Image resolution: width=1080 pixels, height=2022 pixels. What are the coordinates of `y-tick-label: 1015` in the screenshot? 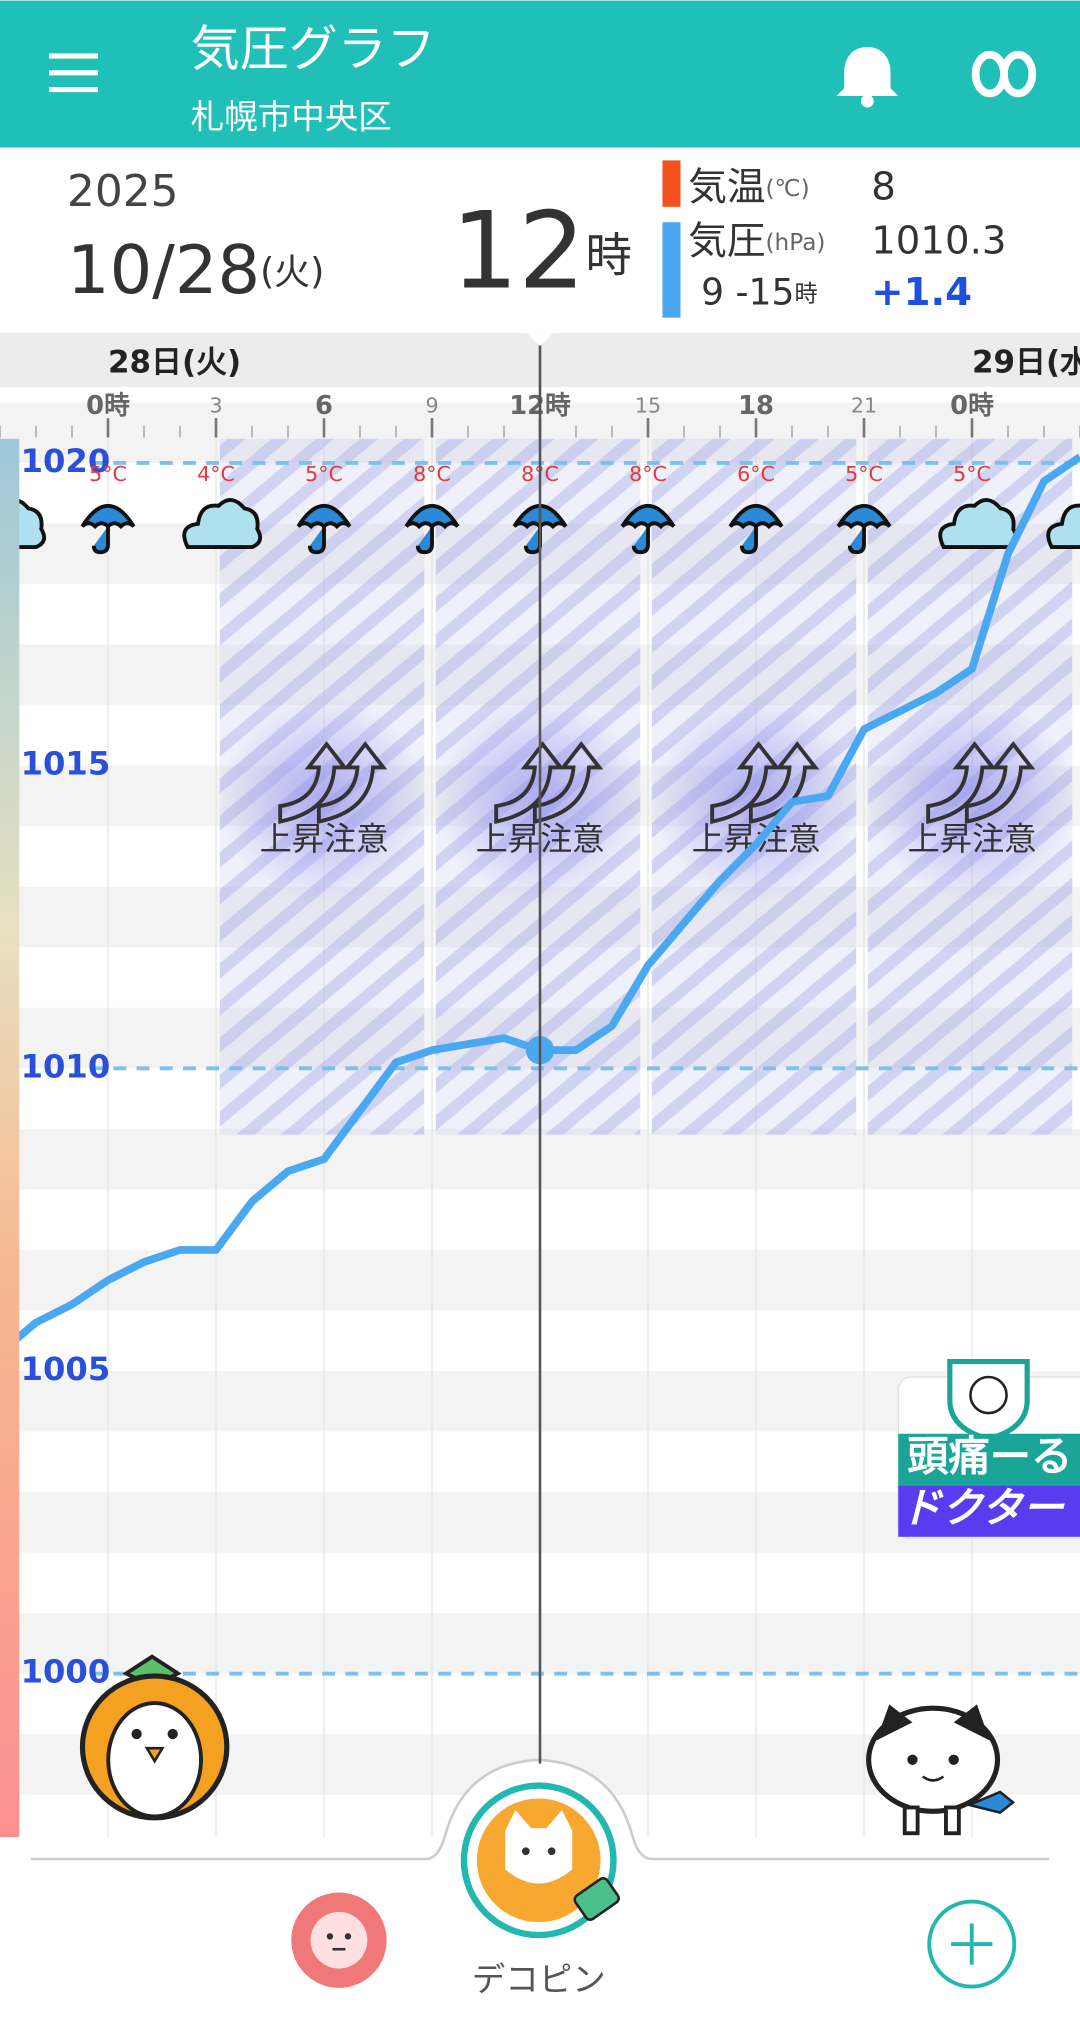 It's located at (66, 764).